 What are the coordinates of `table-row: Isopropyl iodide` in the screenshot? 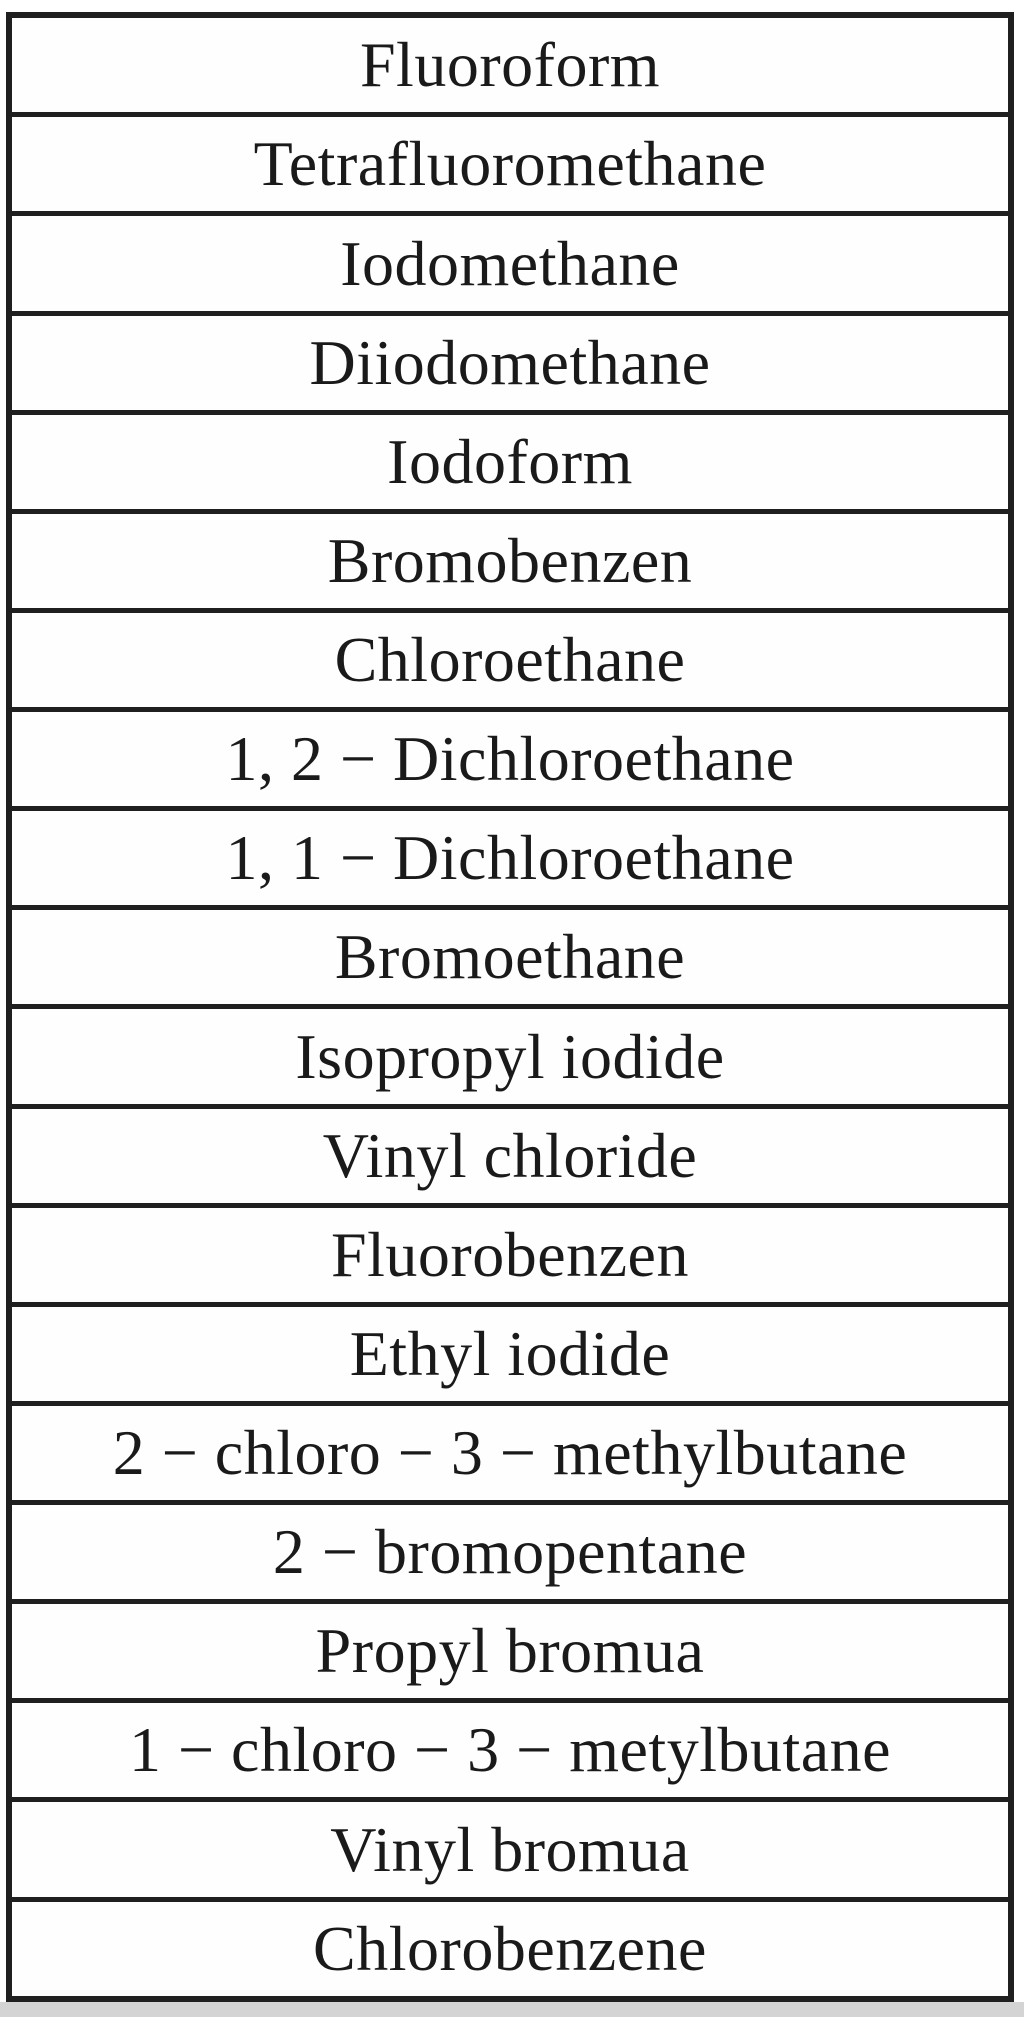 It's located at (510, 1056).